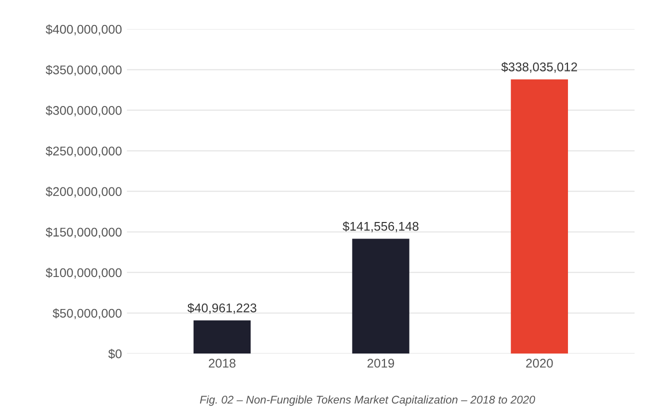 Image resolution: width=668 pixels, height=416 pixels. What do you see at coordinates (84, 151) in the screenshot?
I see `y-tick-label: $250,000,000` at bounding box center [84, 151].